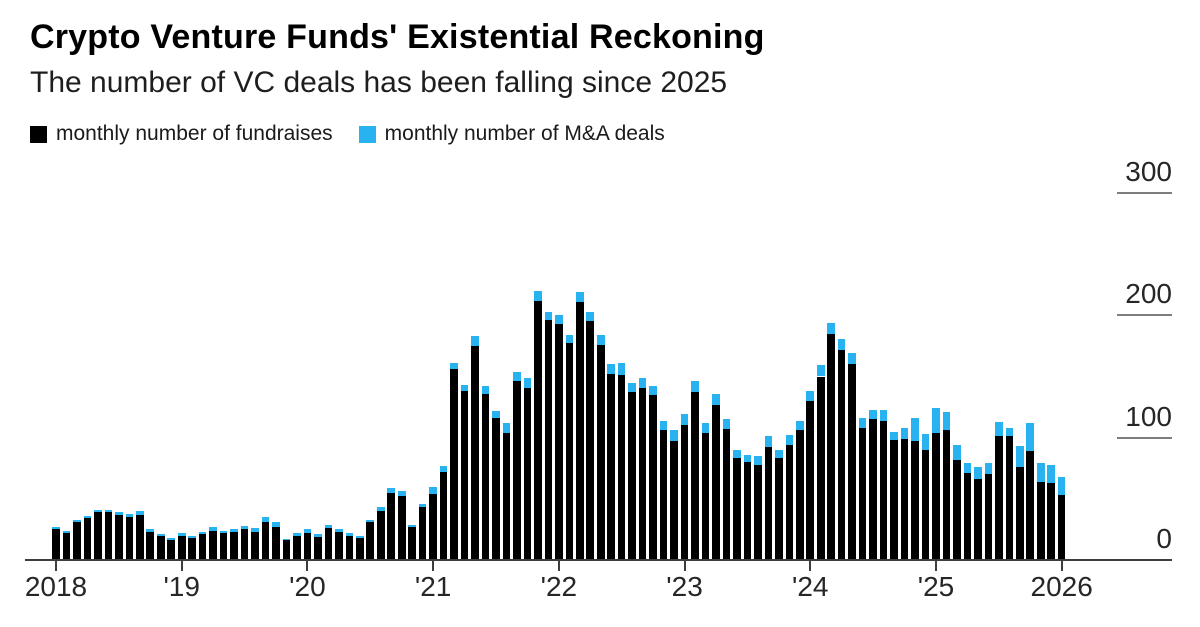 The width and height of the screenshot is (1200, 627). Describe the element at coordinates (360, 548) in the screenshot. I see `bar-2020-06-fundraises` at that location.